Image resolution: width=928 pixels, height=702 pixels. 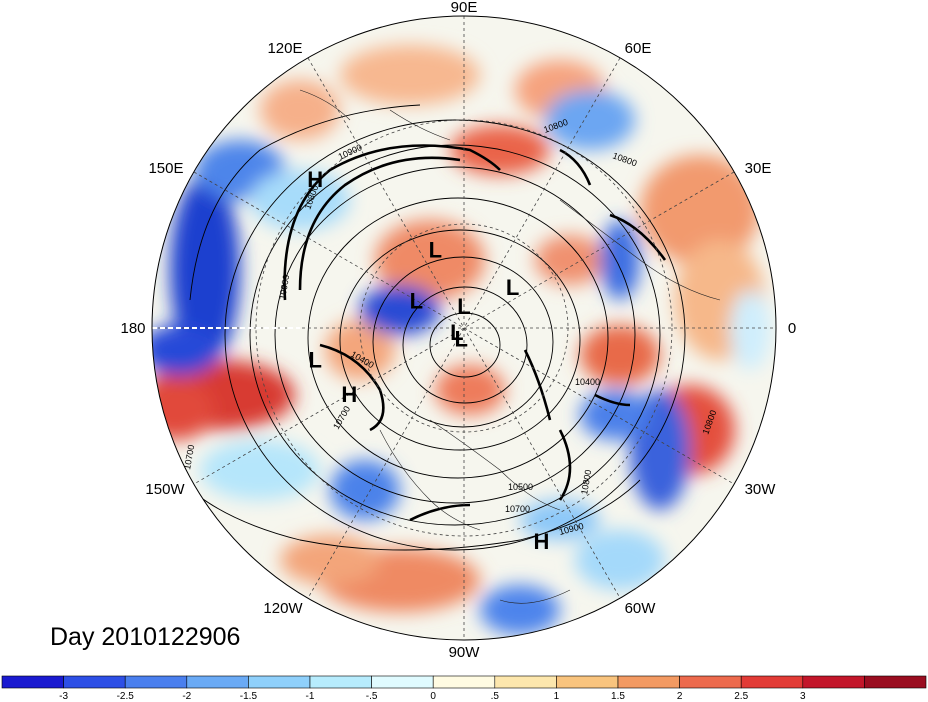 I want to click on map-title: Day 2010122906, so click(x=145, y=637).